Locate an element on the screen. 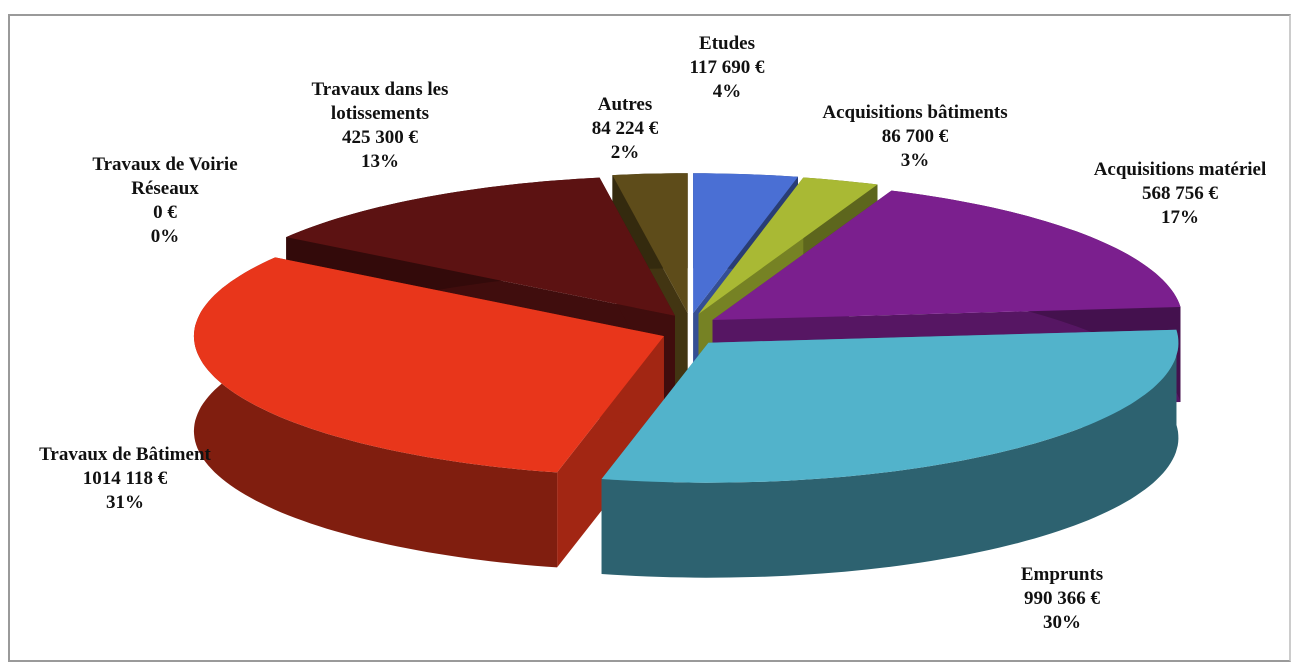 The width and height of the screenshot is (1295, 666). slice-name: Acquisitions bâtiments is located at coordinates (915, 112).